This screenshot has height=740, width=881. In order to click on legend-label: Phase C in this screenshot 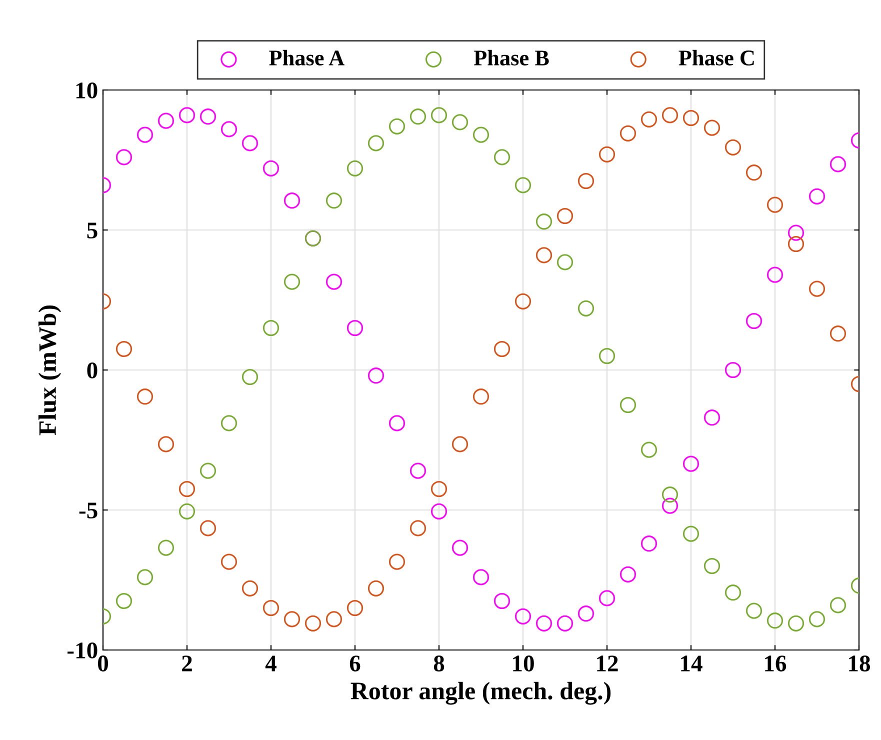, I will do `click(716, 58)`.